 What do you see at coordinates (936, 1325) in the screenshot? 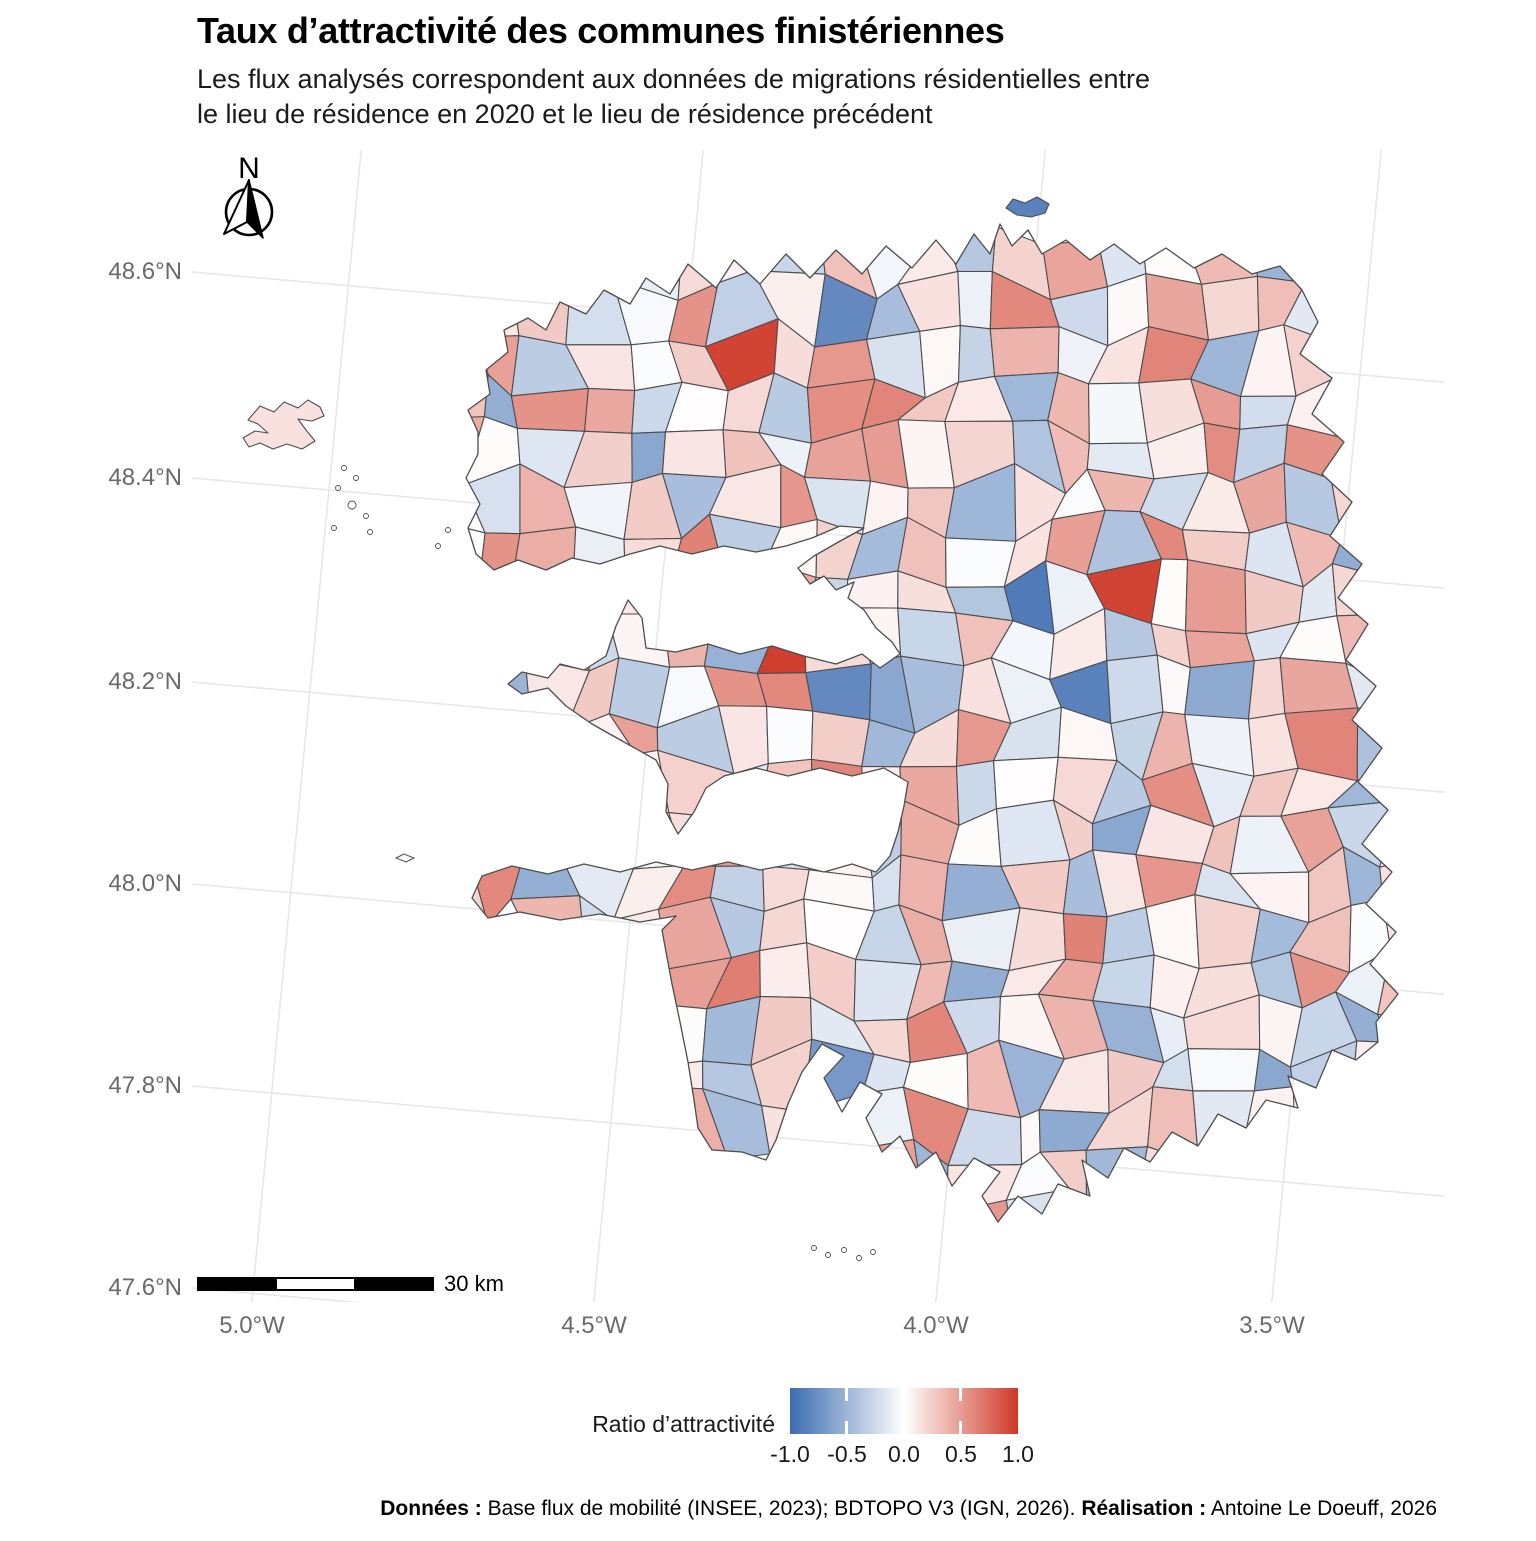
I see `lon-label-4-0: 4.0°W` at bounding box center [936, 1325].